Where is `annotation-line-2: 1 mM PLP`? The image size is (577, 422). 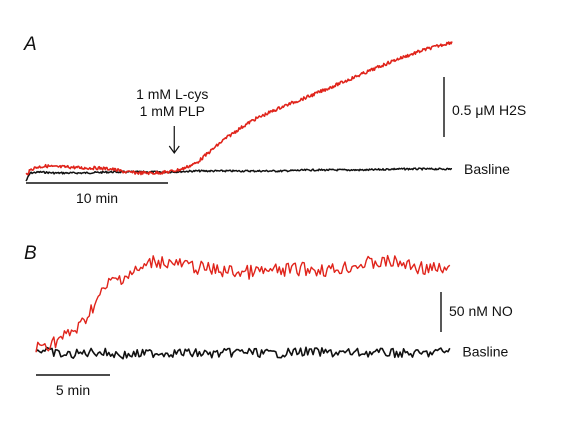
annotation-line-2: 1 mM PLP is located at coordinates (172, 111).